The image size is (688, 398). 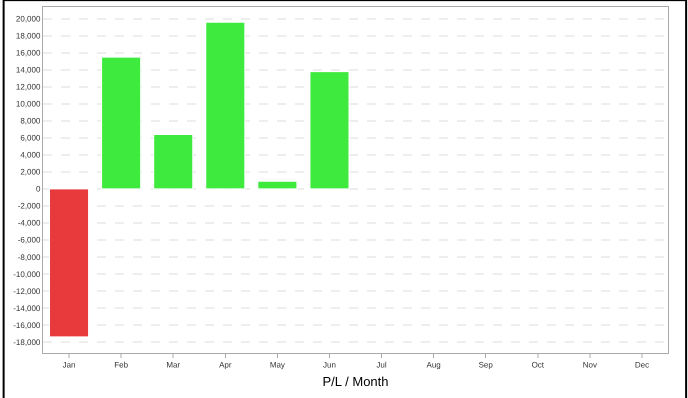 I want to click on x-tick-label: Feb, so click(x=121, y=365).